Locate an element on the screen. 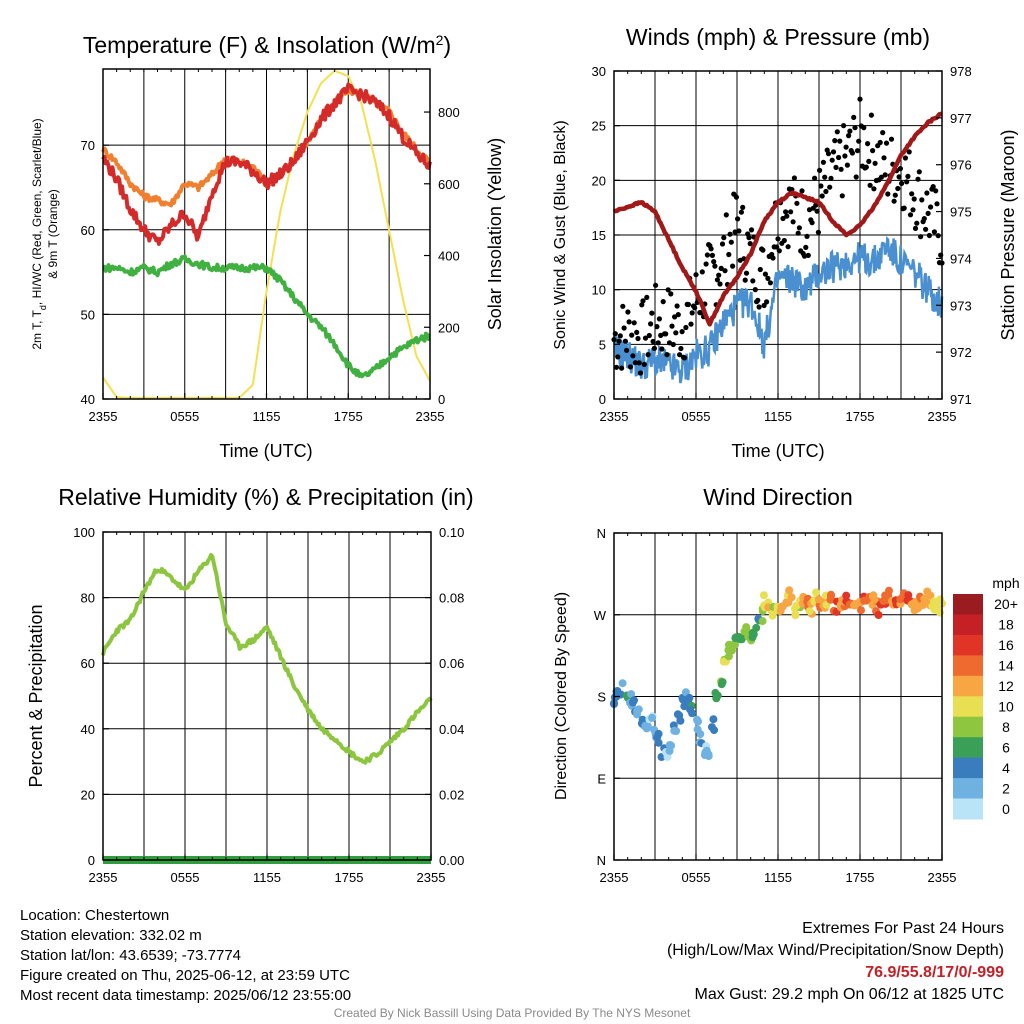 This screenshot has height=1024, width=1024. y-right-tick-label: 972 is located at coordinates (961, 352).